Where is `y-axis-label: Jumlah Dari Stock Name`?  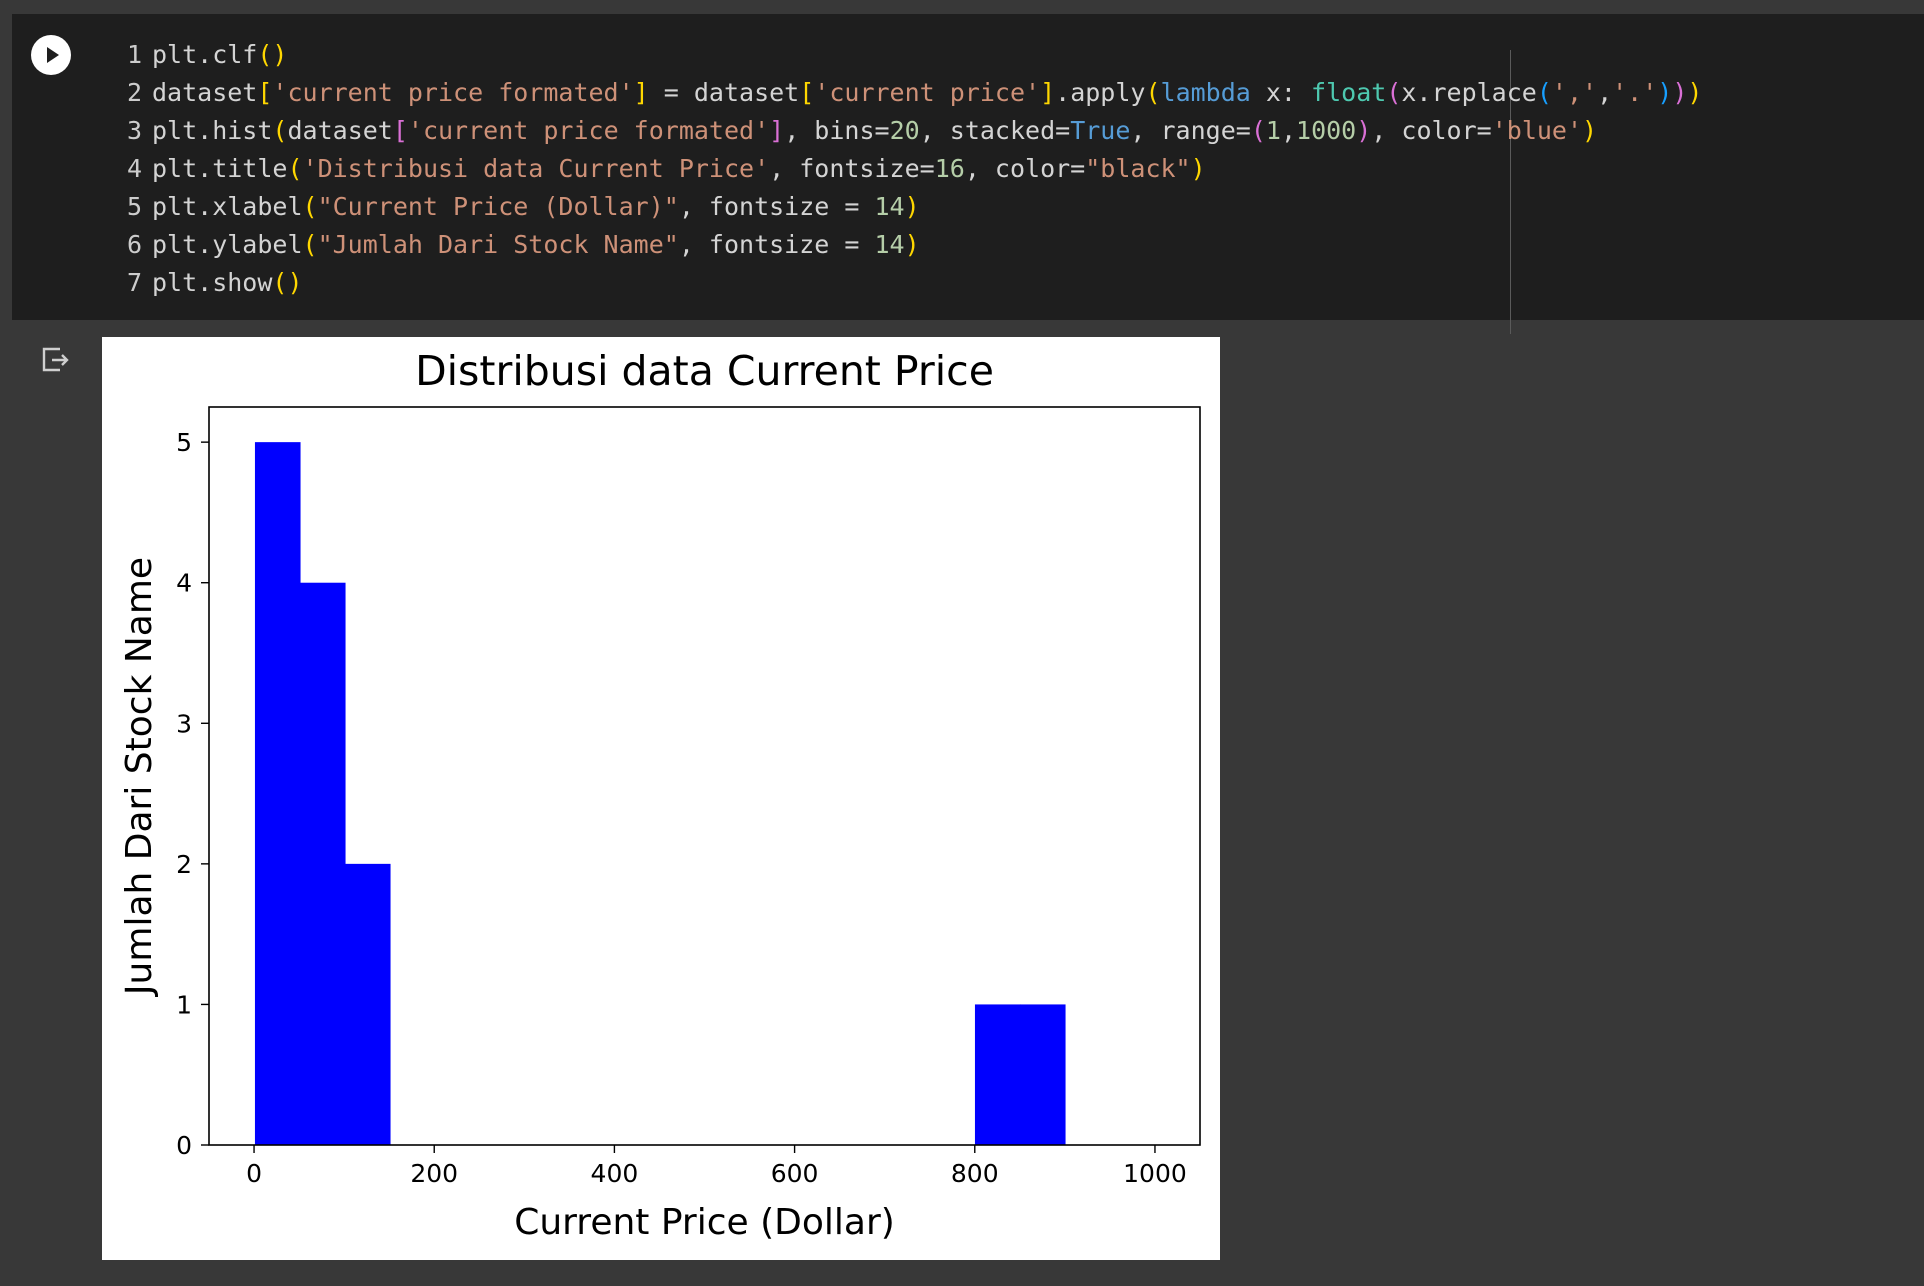
y-axis-label: Jumlah Dari Stock Name is located at coordinates (139, 777).